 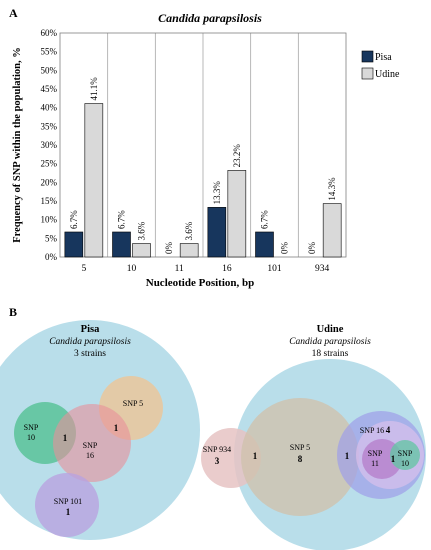 I want to click on bar-label-udine-5: 41.1%, so click(x=94, y=89).